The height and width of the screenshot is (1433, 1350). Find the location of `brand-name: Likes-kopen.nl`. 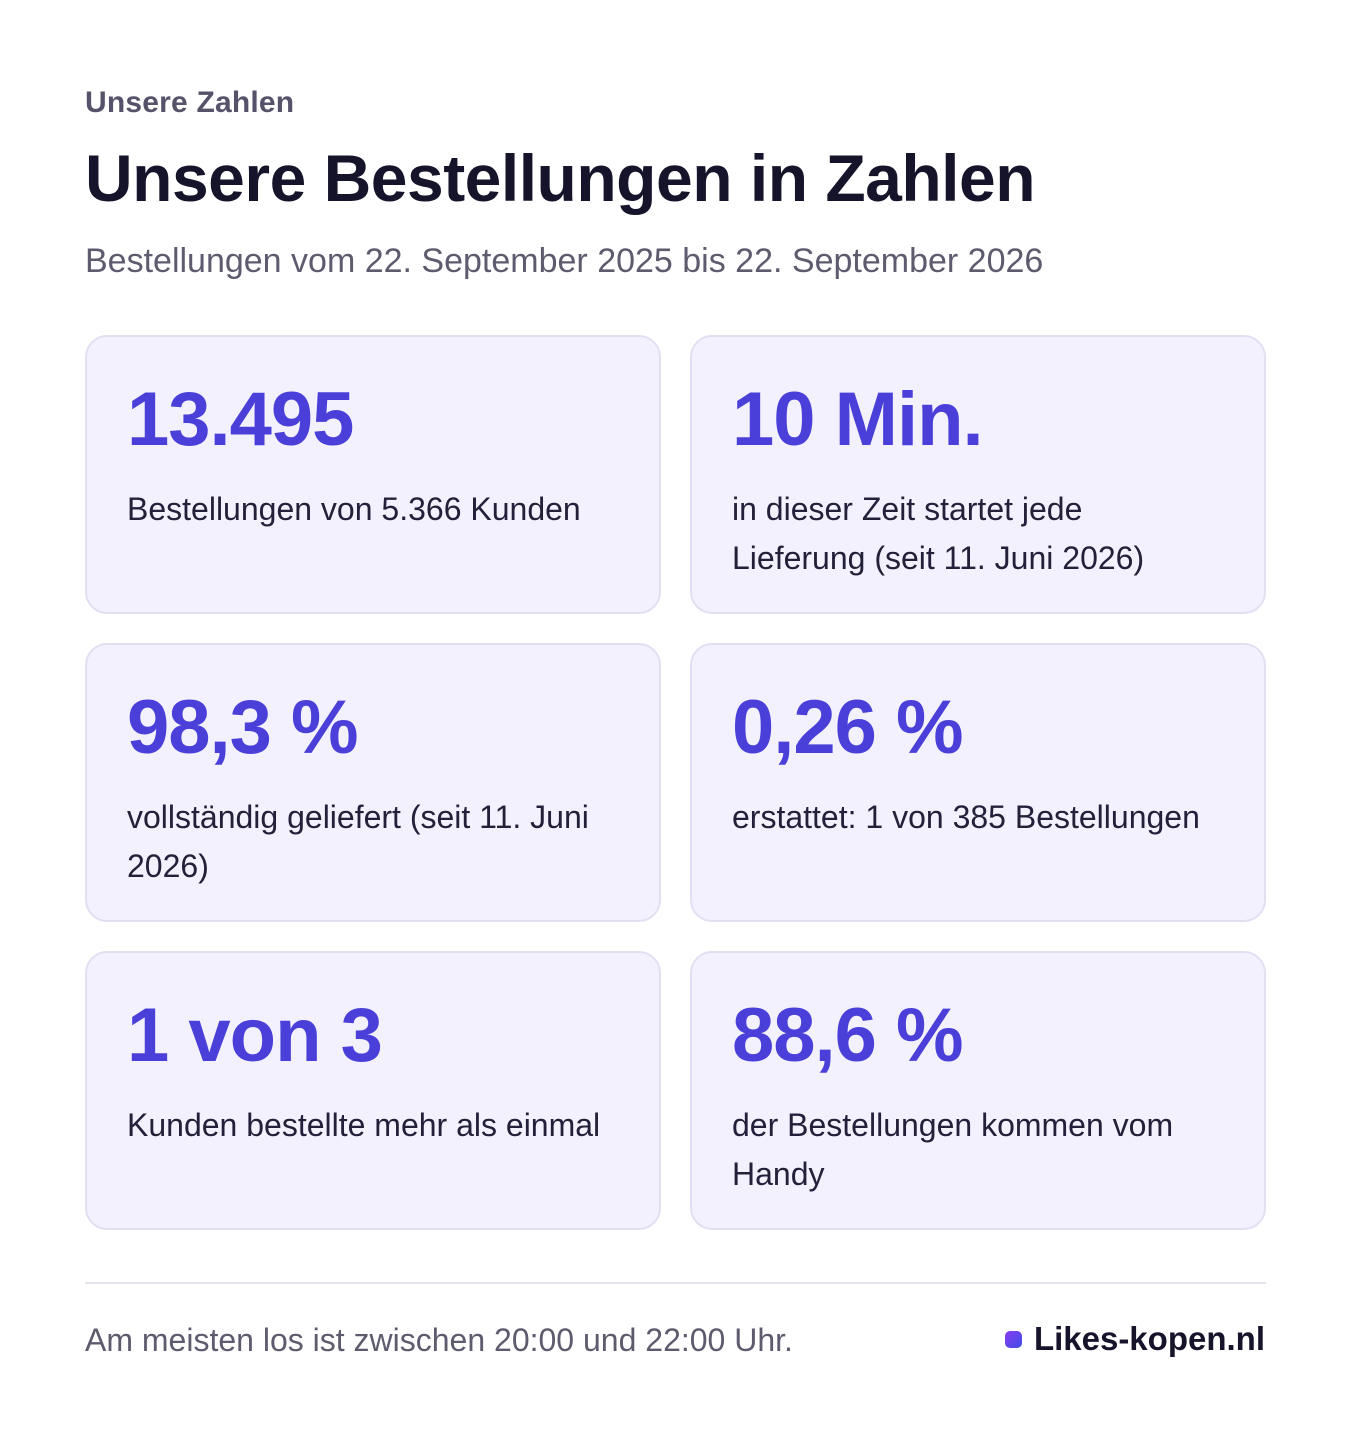

brand-name: Likes-kopen.nl is located at coordinates (1149, 1338).